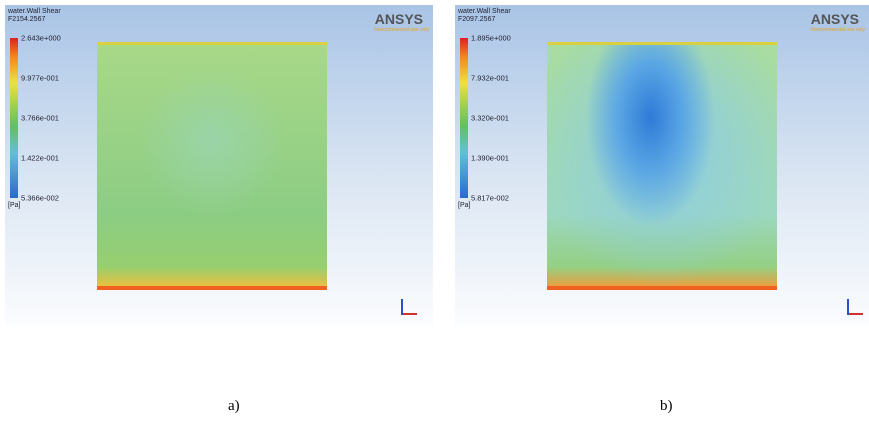 This screenshot has height=423, width=869. Describe the element at coordinates (477, 19) in the screenshot. I see `time-step: F2097.2567` at that location.